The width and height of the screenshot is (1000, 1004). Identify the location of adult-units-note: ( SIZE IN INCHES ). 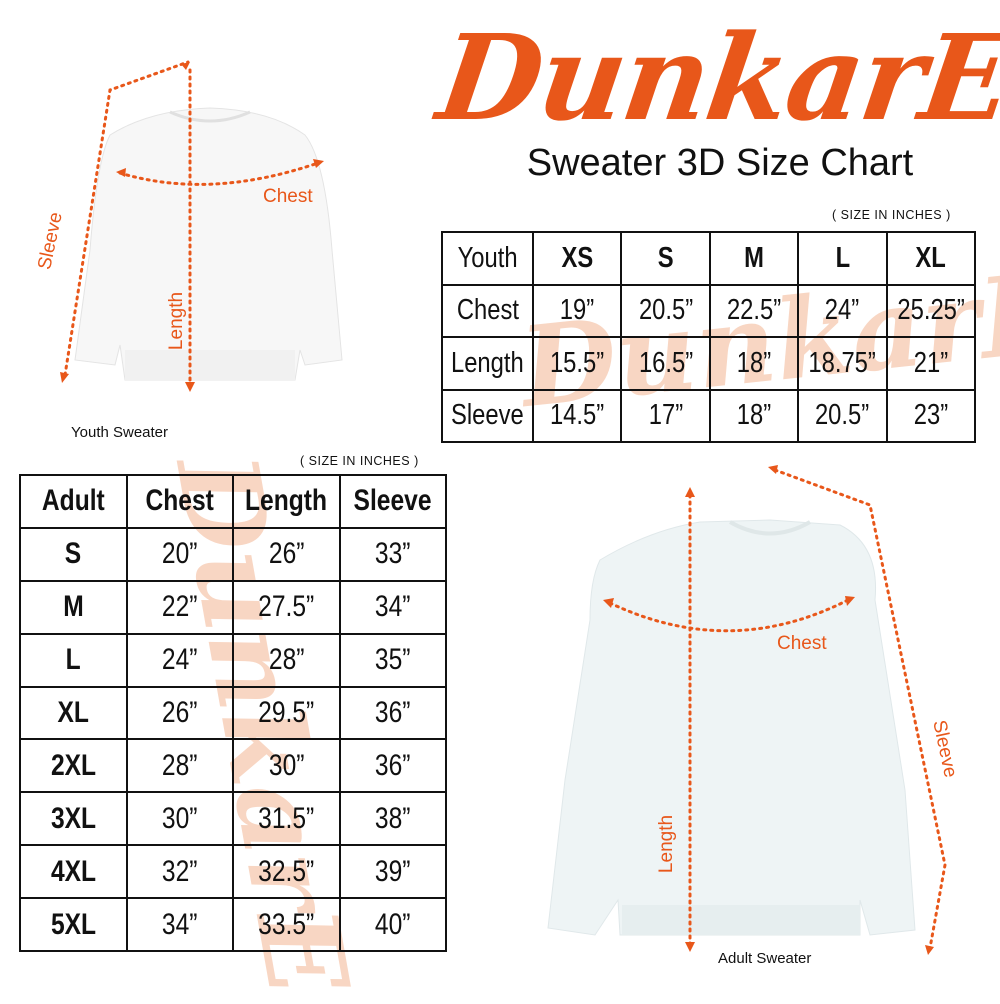
(359, 461).